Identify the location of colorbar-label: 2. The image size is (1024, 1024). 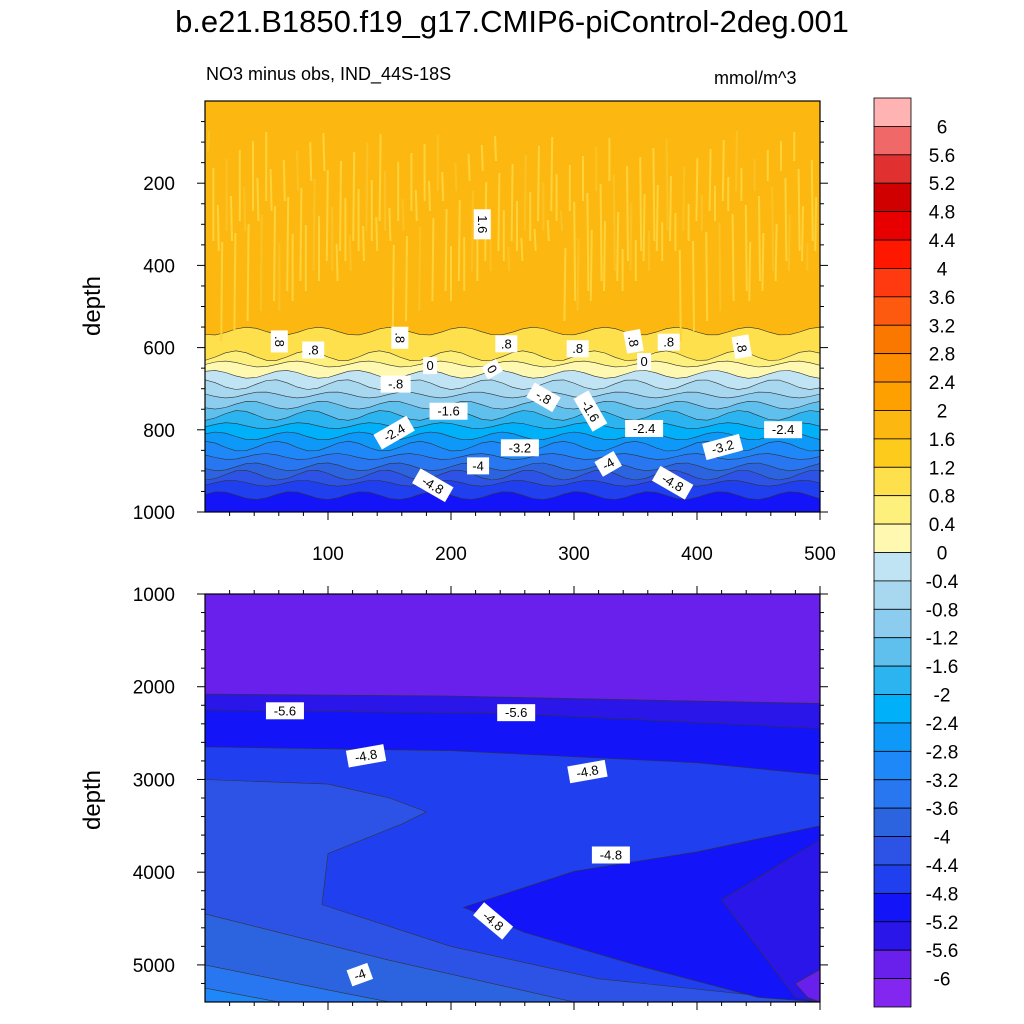
(942, 411).